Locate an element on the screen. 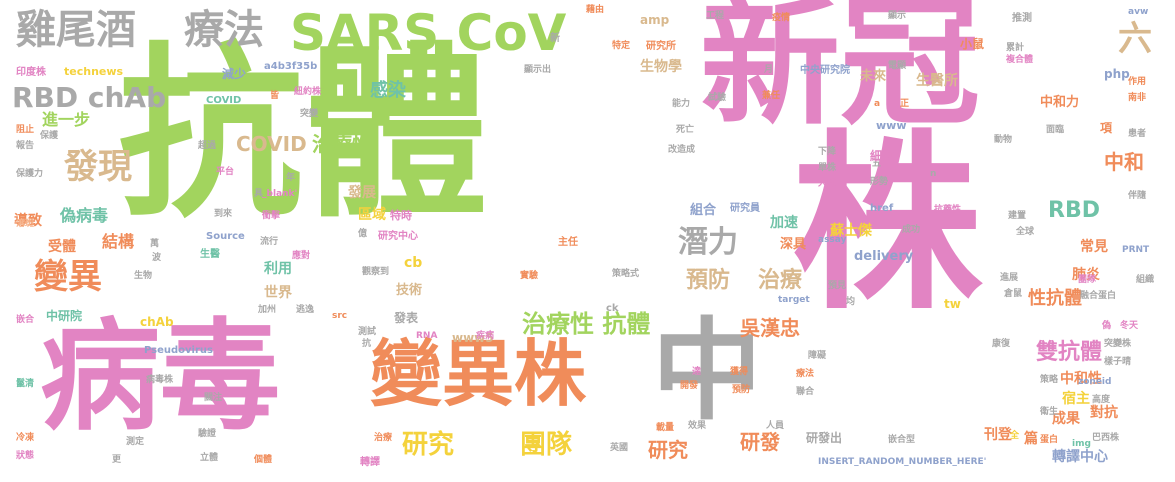 This screenshot has width=1175, height=482. word: assay is located at coordinates (832, 240).